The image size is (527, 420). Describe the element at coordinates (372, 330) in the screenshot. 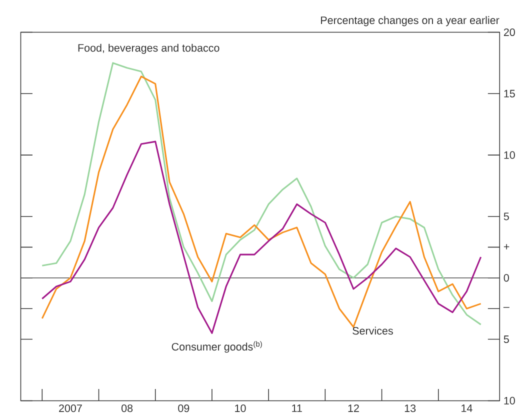

I see `series-label: Services` at that location.